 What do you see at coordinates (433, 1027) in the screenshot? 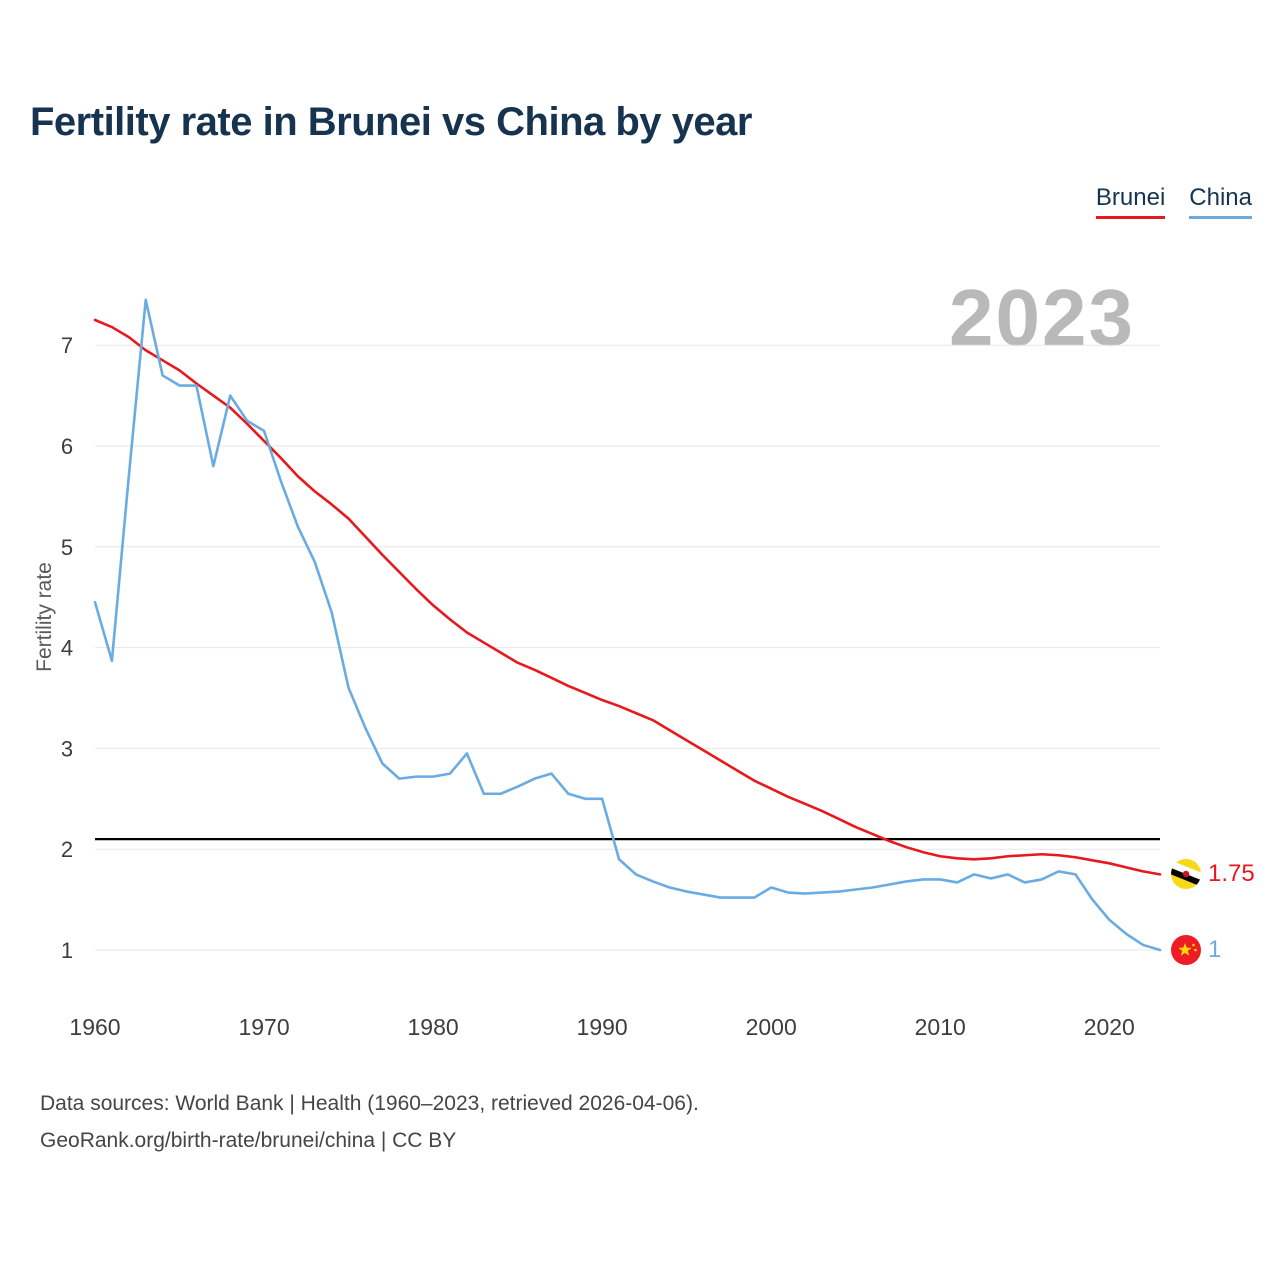
I see `x-tick-label: 1980` at bounding box center [433, 1027].